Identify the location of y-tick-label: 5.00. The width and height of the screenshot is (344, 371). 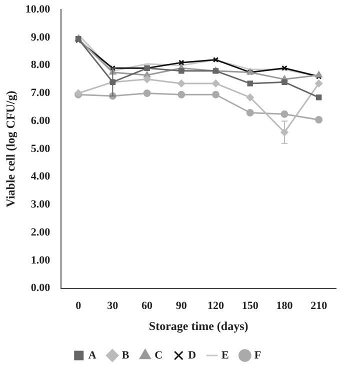
(40, 148).